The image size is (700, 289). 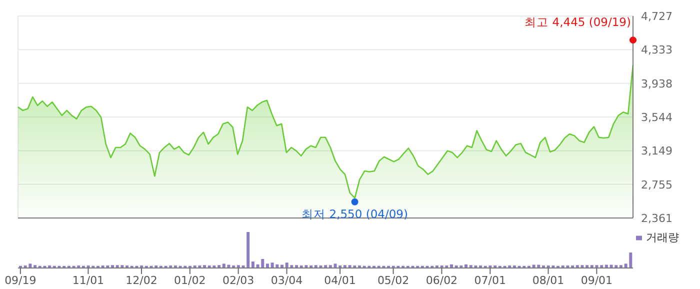 I want to click on x-tick-label: 05/02, so click(x=393, y=280).